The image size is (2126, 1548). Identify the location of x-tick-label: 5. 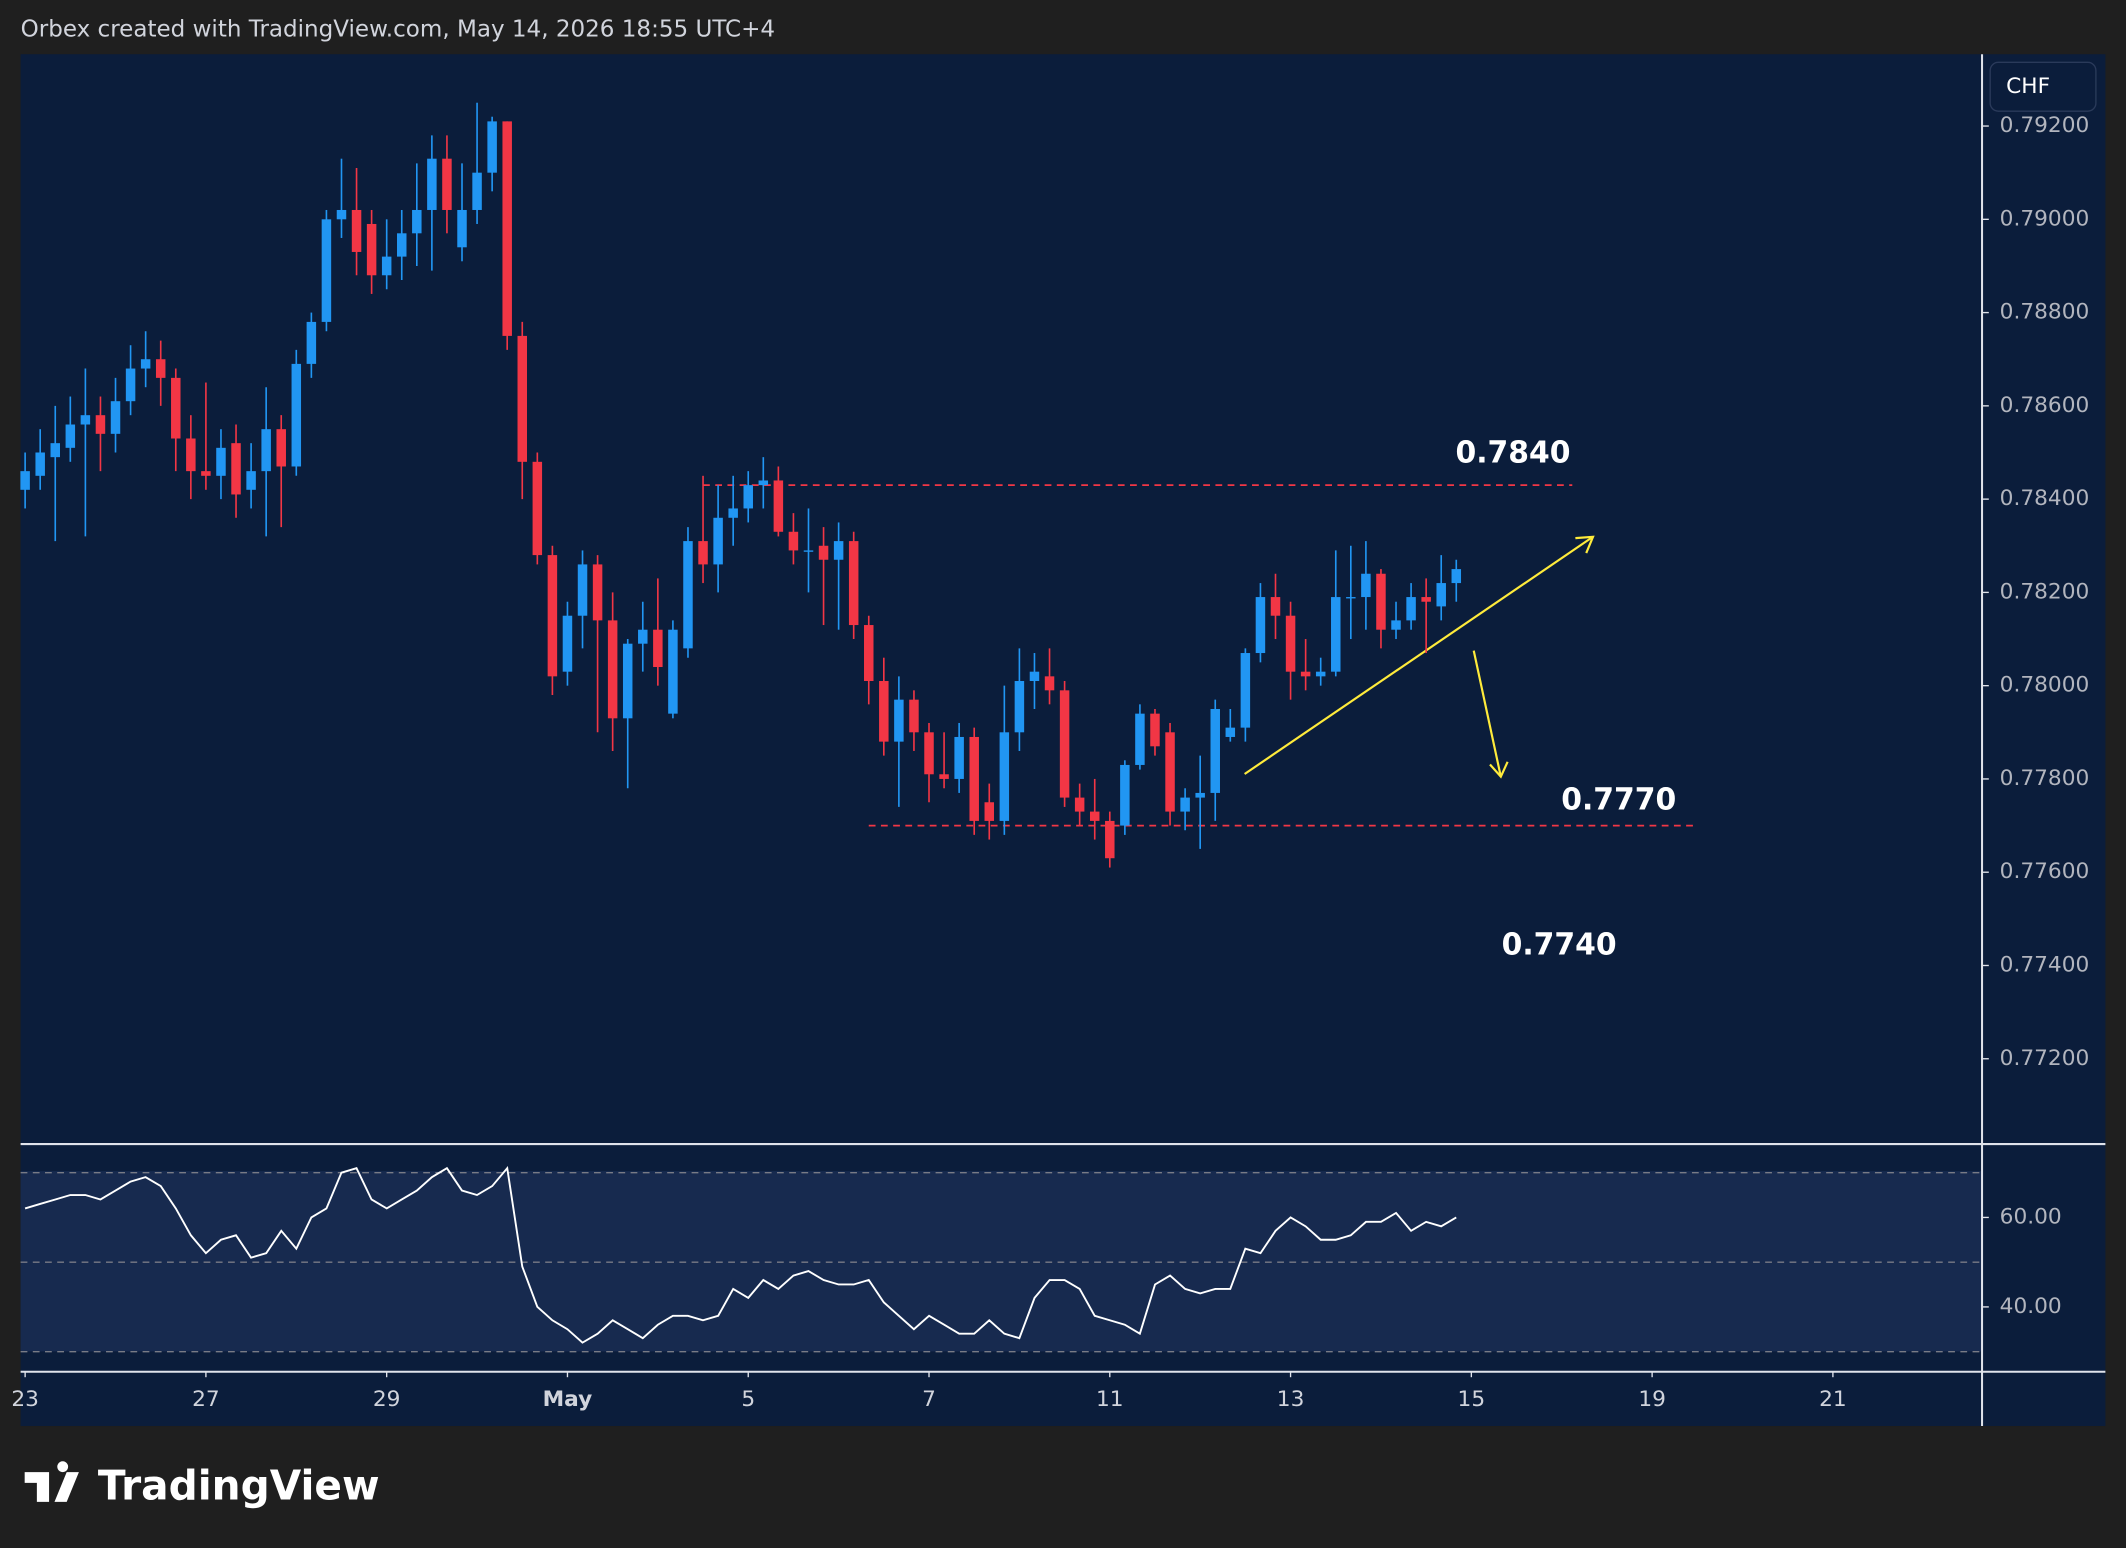
(748, 1399).